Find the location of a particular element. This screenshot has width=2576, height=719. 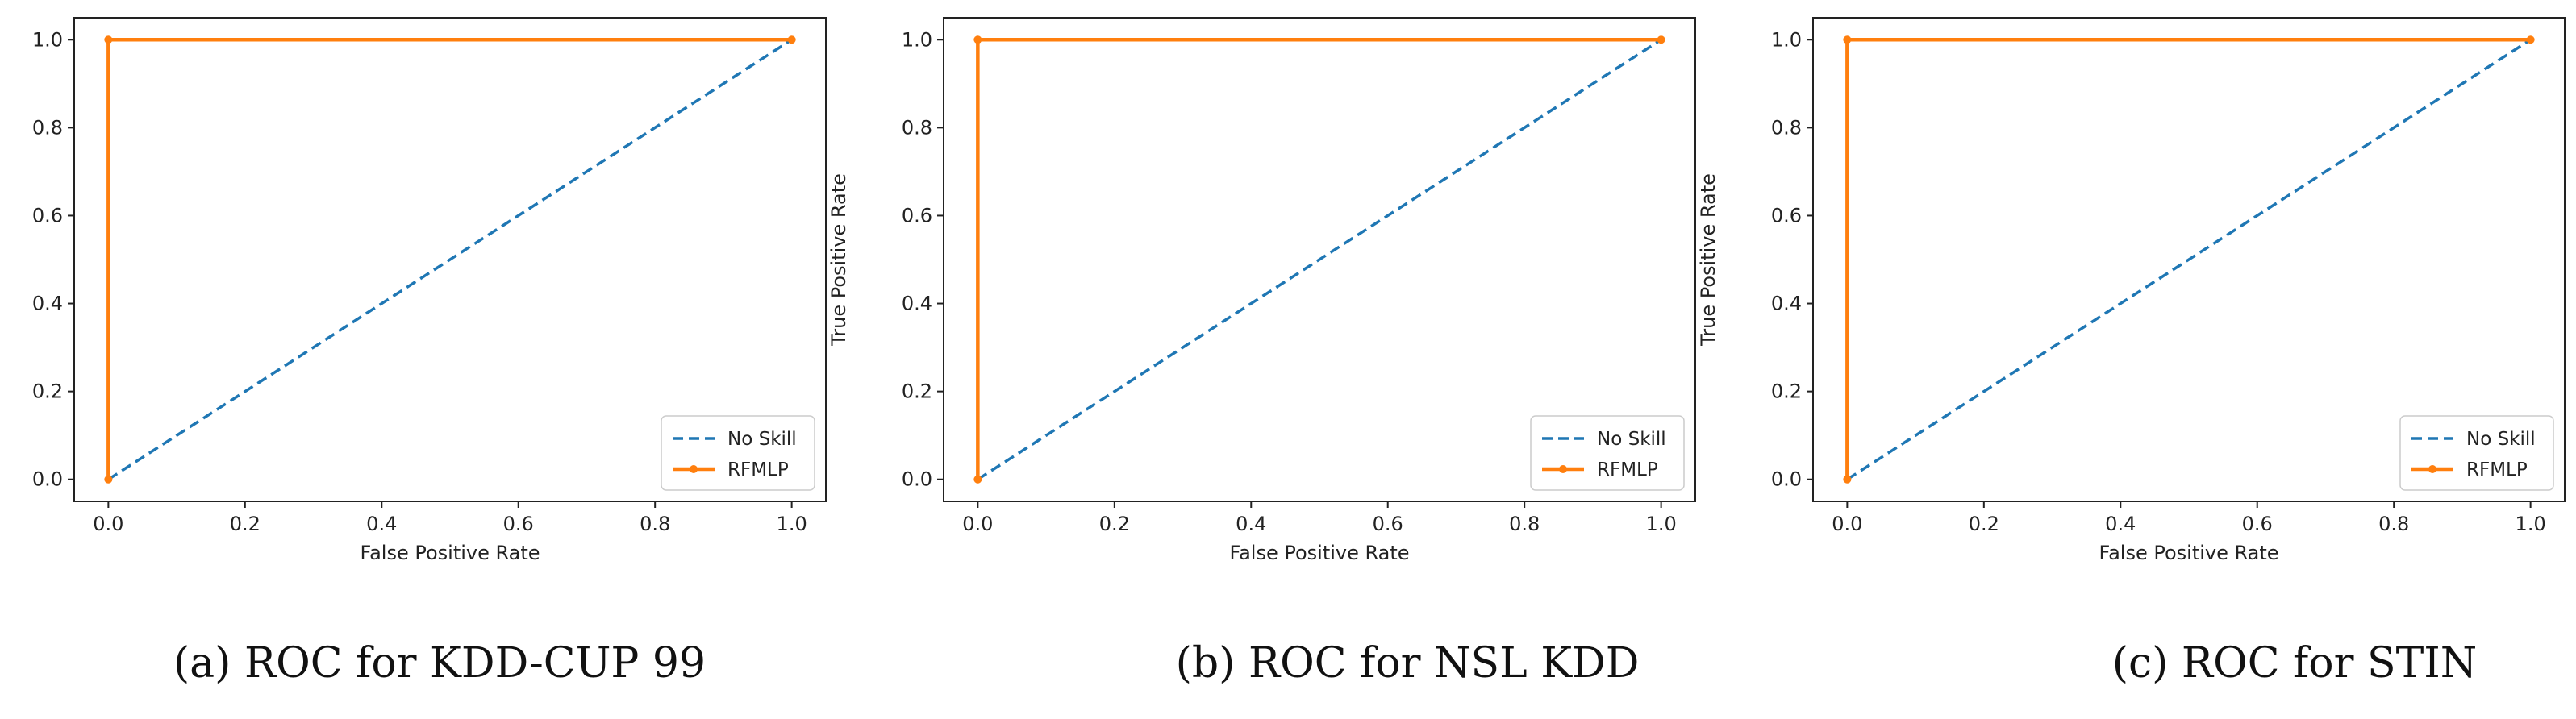

panel-caption: (a) ROC for KDD-CUP 99 is located at coordinates (439, 664).